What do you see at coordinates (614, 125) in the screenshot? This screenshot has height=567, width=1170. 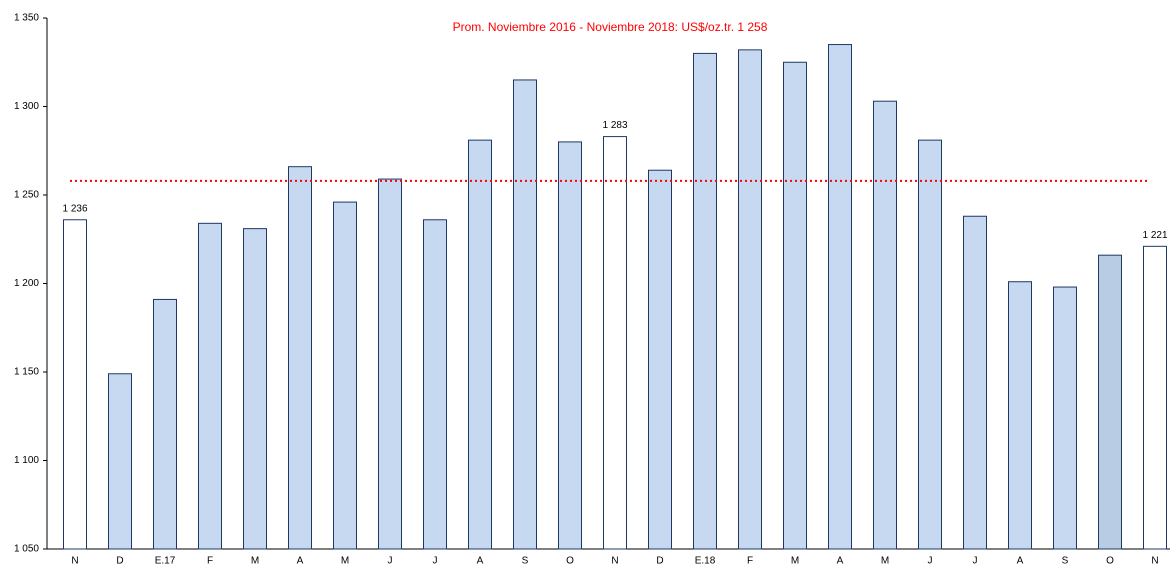 I see `value-label: 1 283` at bounding box center [614, 125].